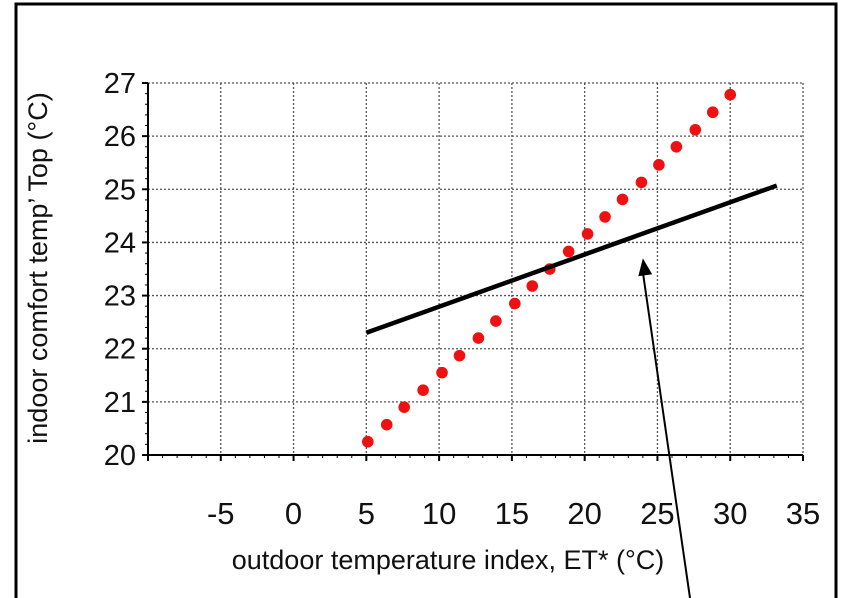 This screenshot has height=598, width=851. What do you see at coordinates (120, 84) in the screenshot?
I see `y-tick-label: 27` at bounding box center [120, 84].